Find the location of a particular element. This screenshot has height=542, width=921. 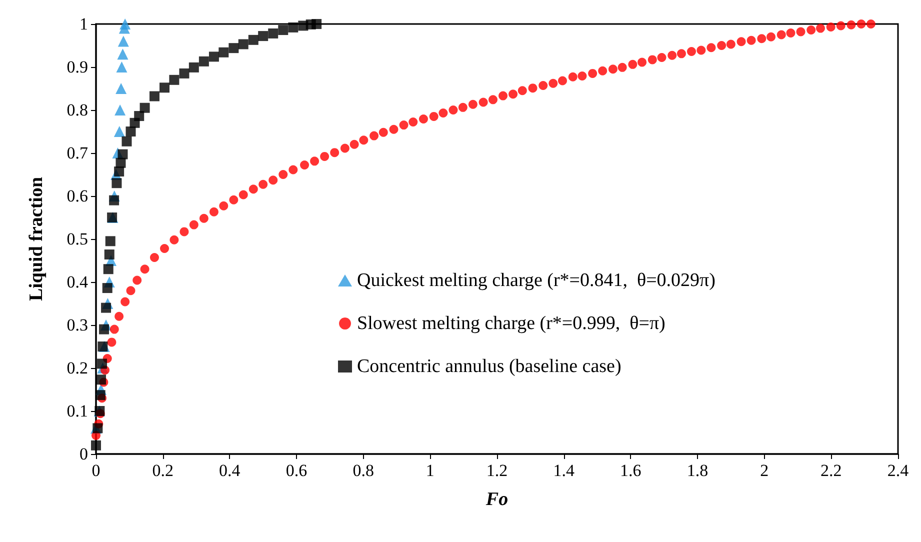

y-tick-label: 0.6 is located at coordinates (77, 196).